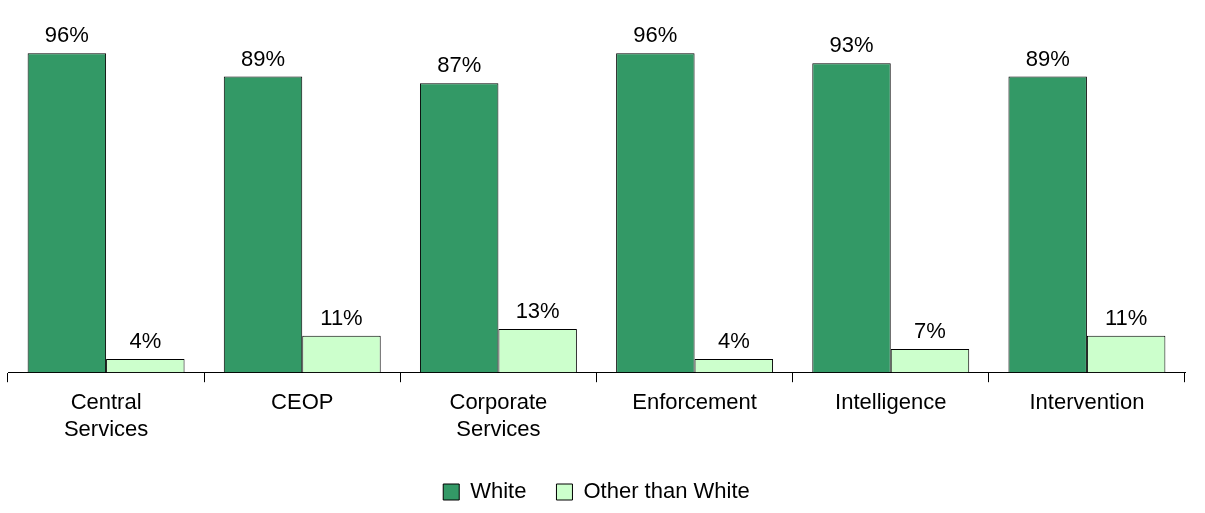  I want to click on x-tick-label: Intelligence, so click(891, 402).